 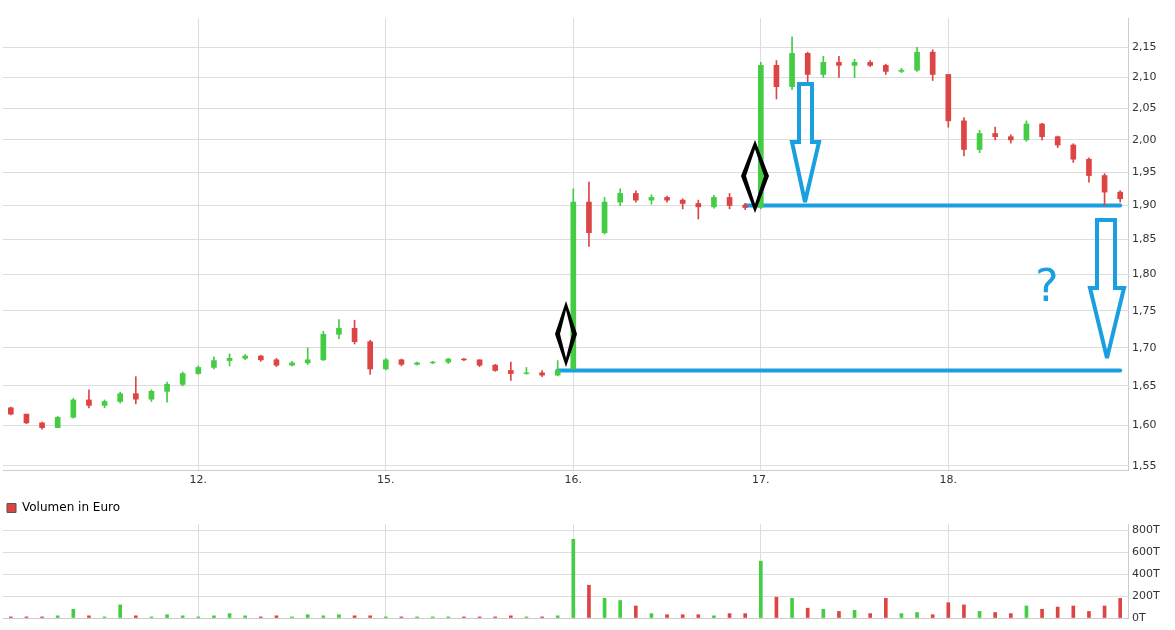 I want to click on y-tick-label: 0T, so click(x=1139, y=617).